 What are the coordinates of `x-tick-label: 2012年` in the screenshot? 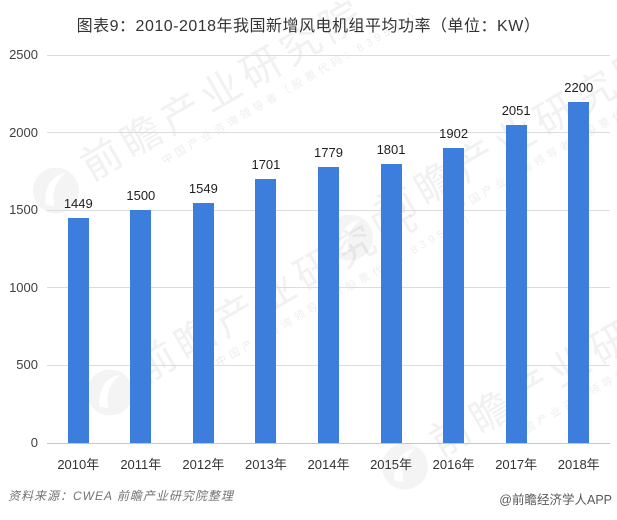 It's located at (203, 464).